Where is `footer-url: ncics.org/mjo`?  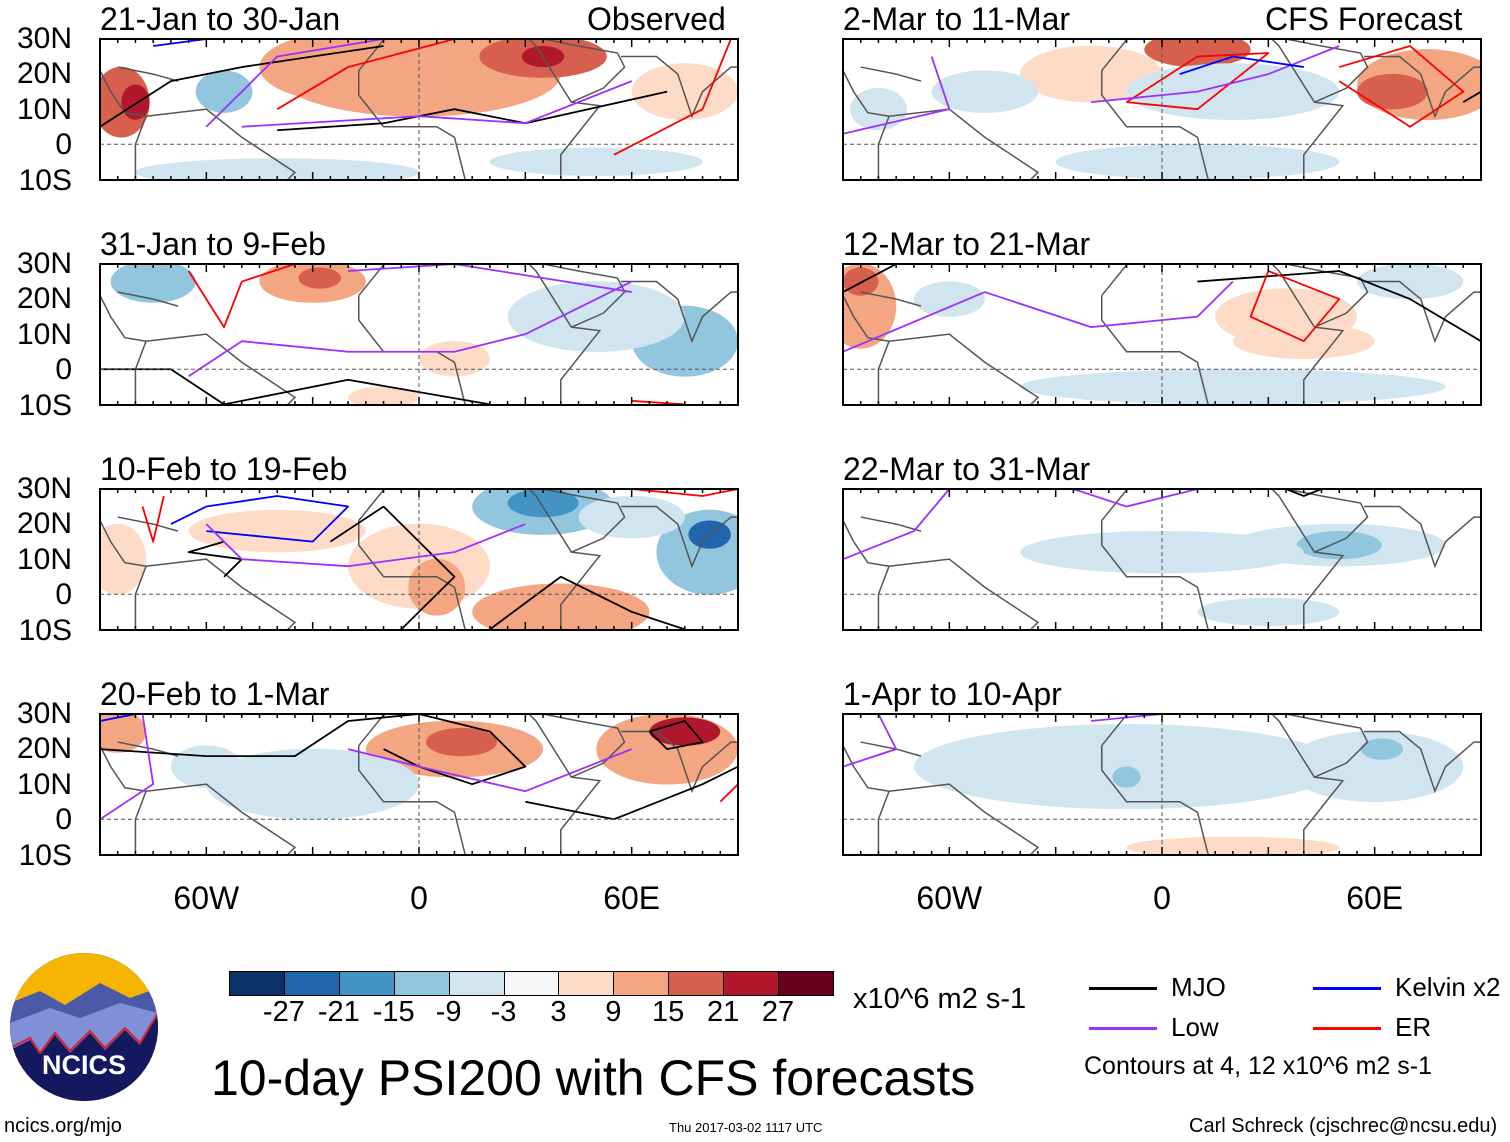
footer-url: ncics.org/mjo is located at coordinates (63, 1126).